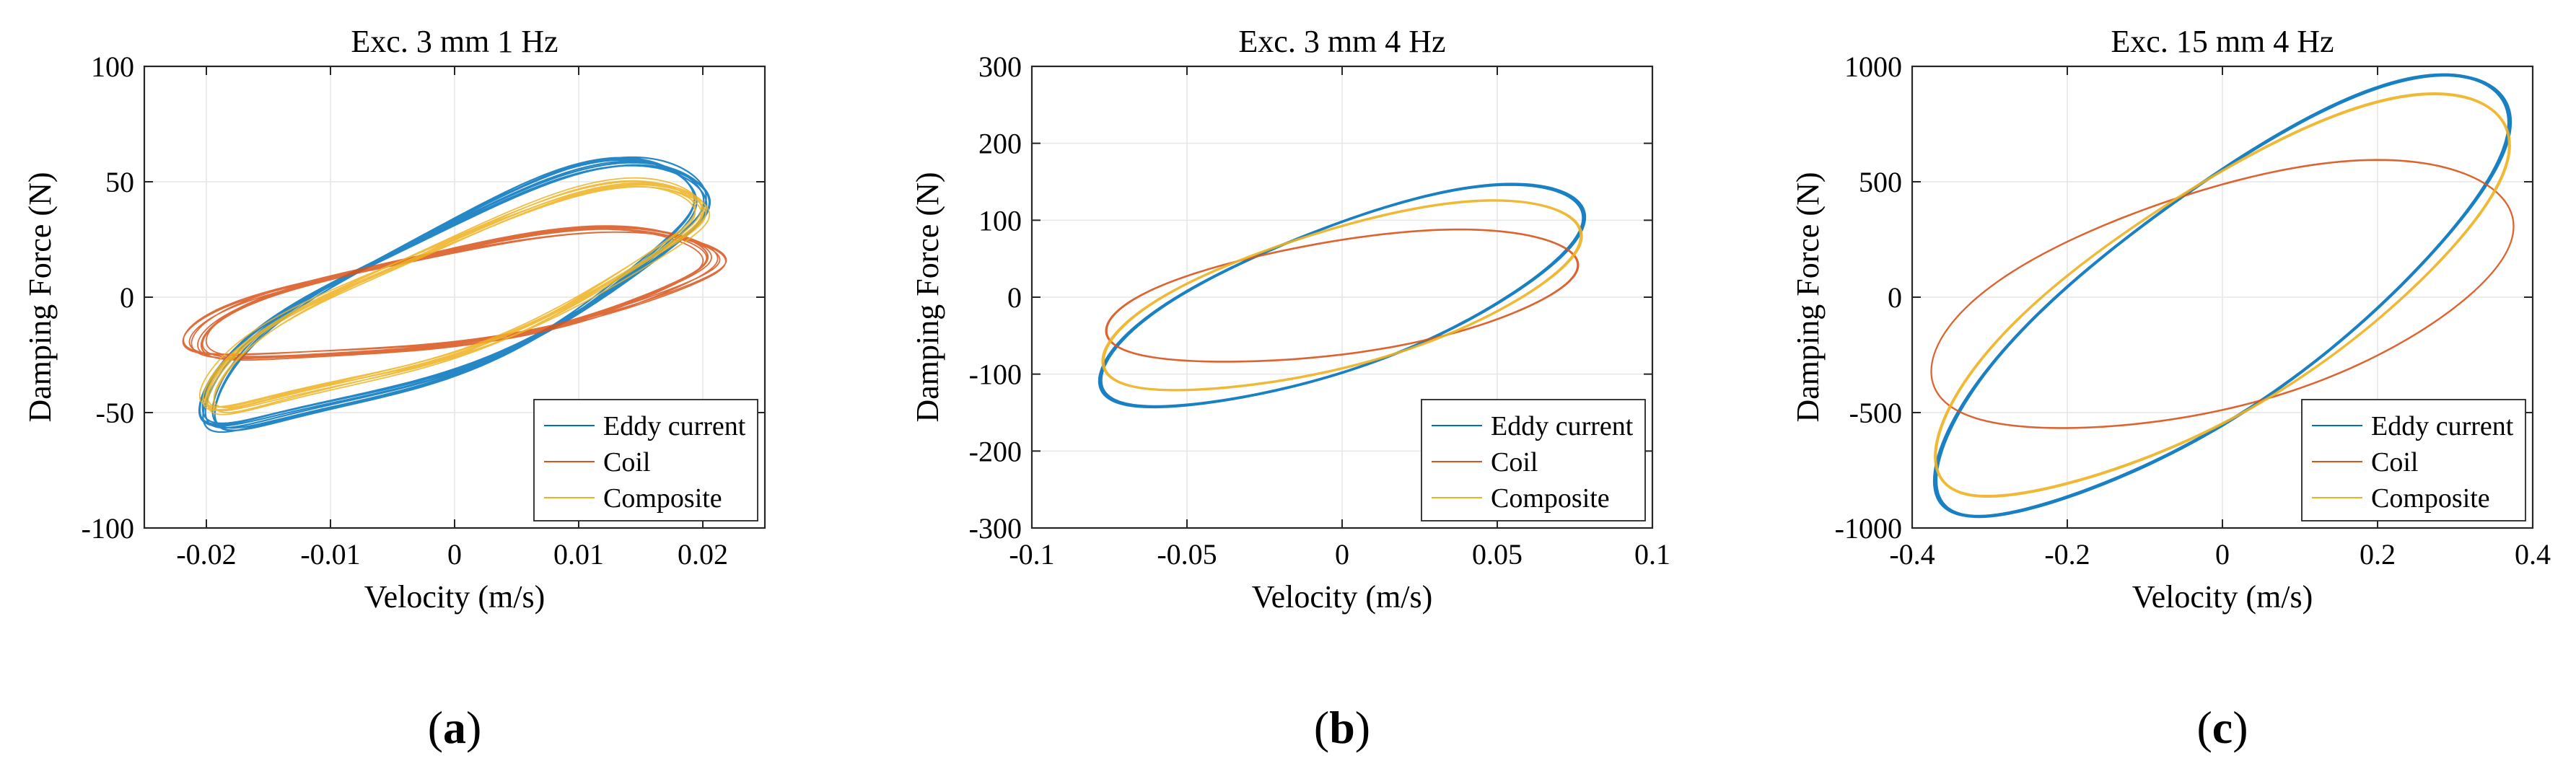  I want to click on chart-title: Exc. 3 mm 1 Hz, so click(454, 41).